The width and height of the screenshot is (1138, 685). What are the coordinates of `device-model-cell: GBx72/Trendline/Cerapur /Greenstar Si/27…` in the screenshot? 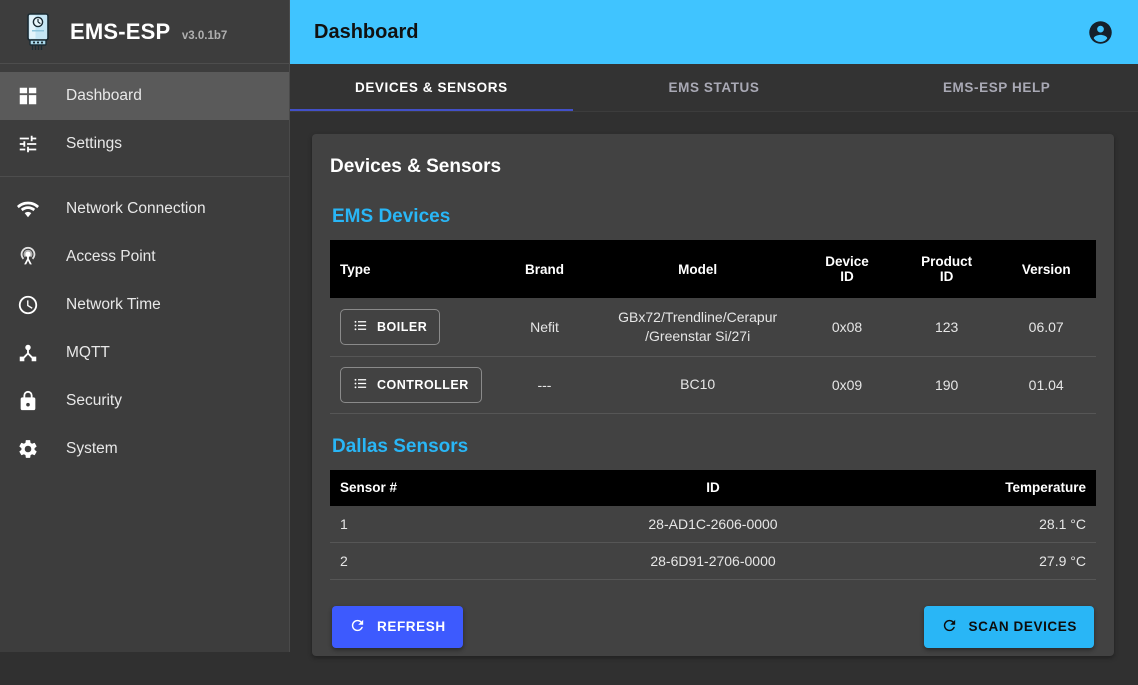 It's located at (698, 327).